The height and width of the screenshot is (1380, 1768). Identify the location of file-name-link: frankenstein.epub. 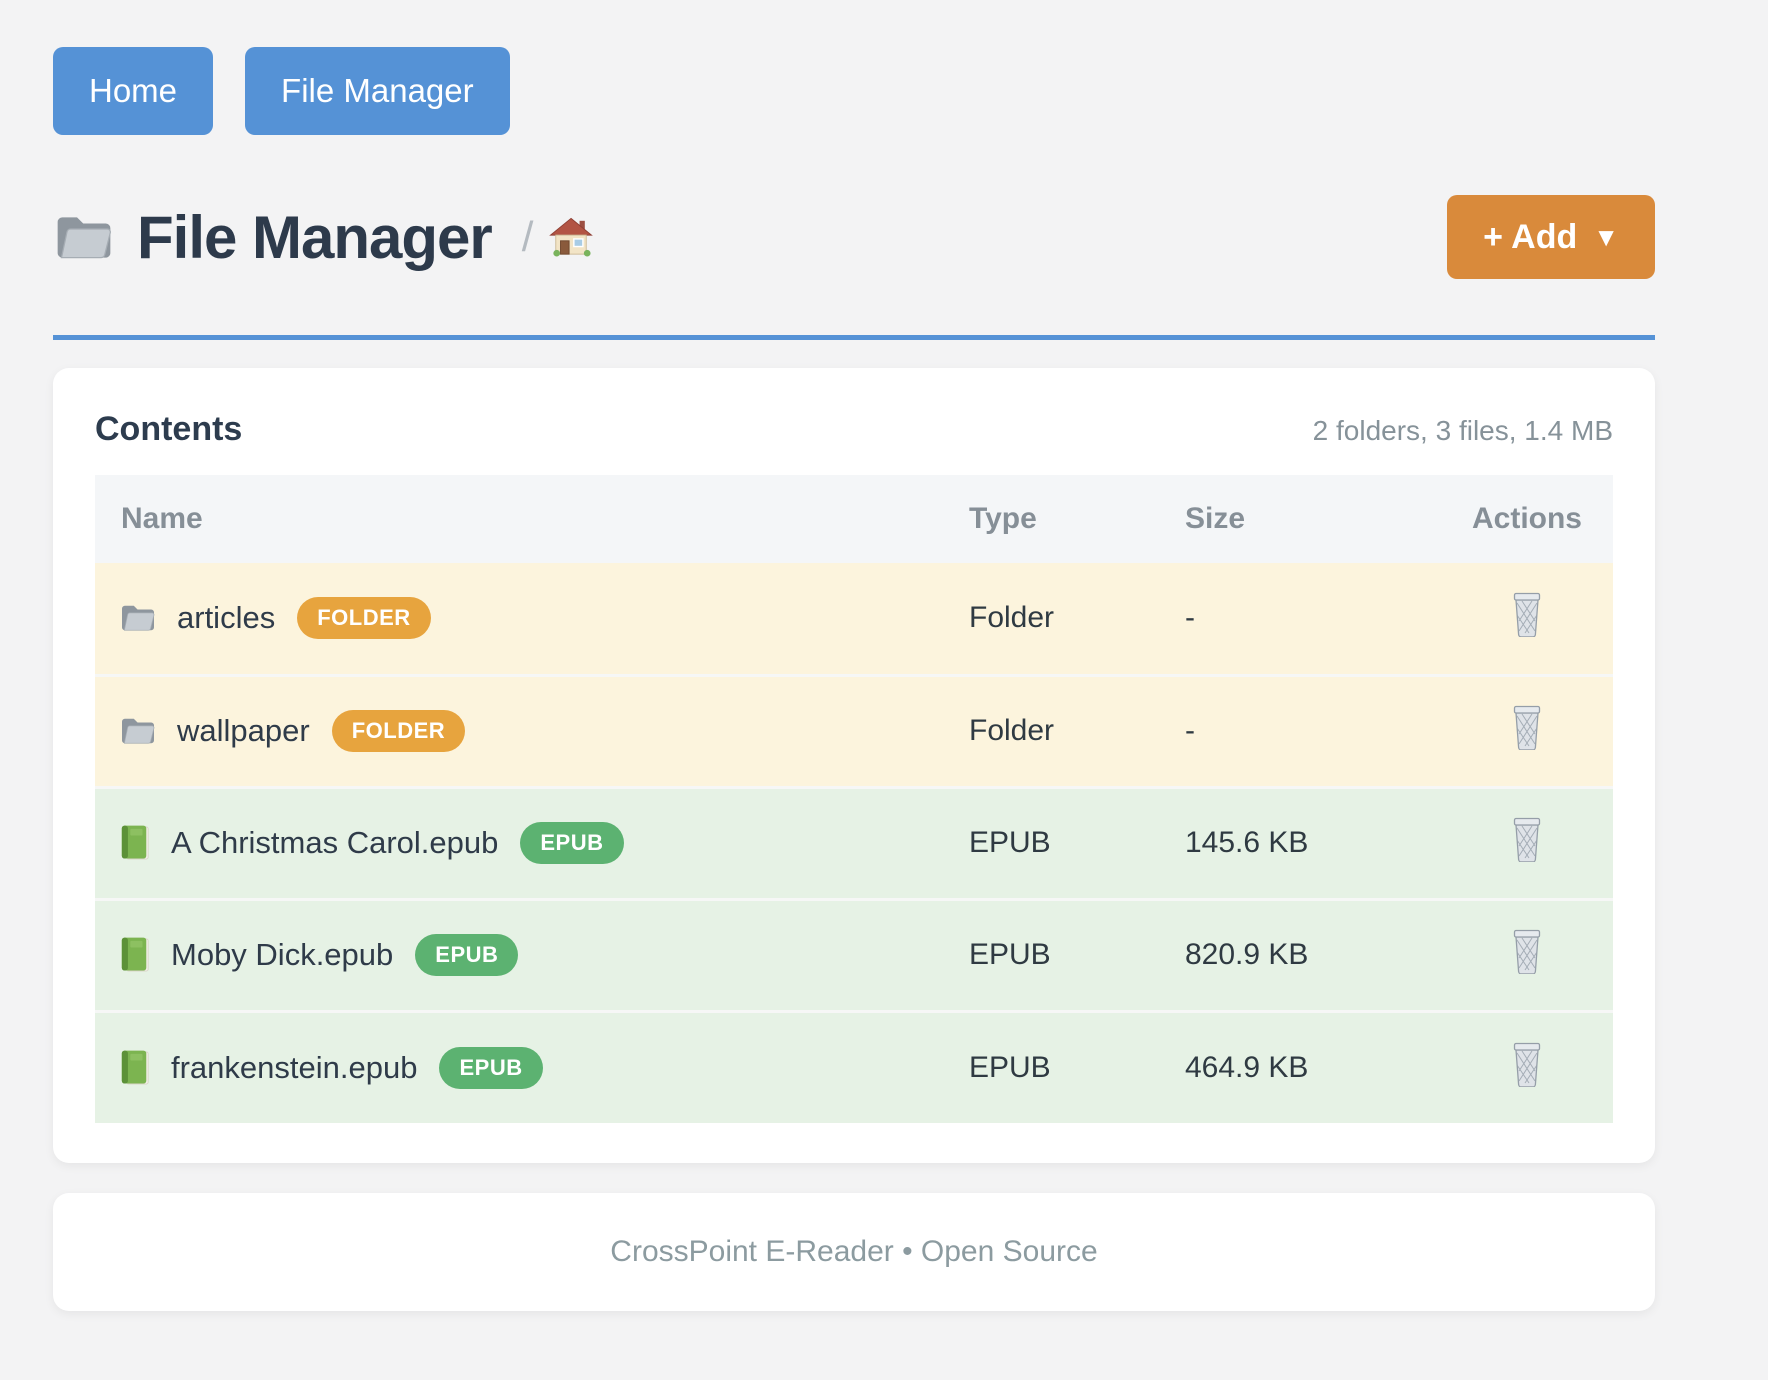
(294, 1067).